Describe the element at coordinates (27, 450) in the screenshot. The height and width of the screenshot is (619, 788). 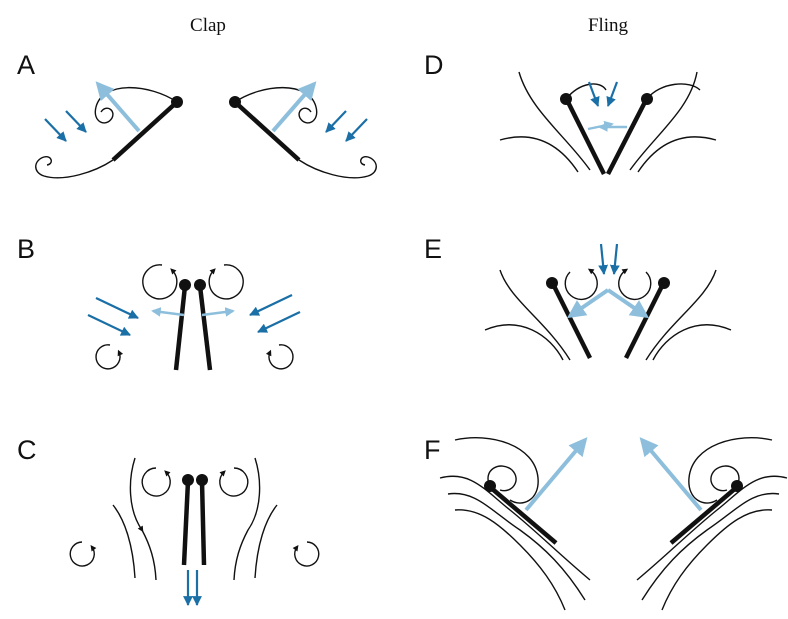
I see `panel-letter-c: C` at that location.